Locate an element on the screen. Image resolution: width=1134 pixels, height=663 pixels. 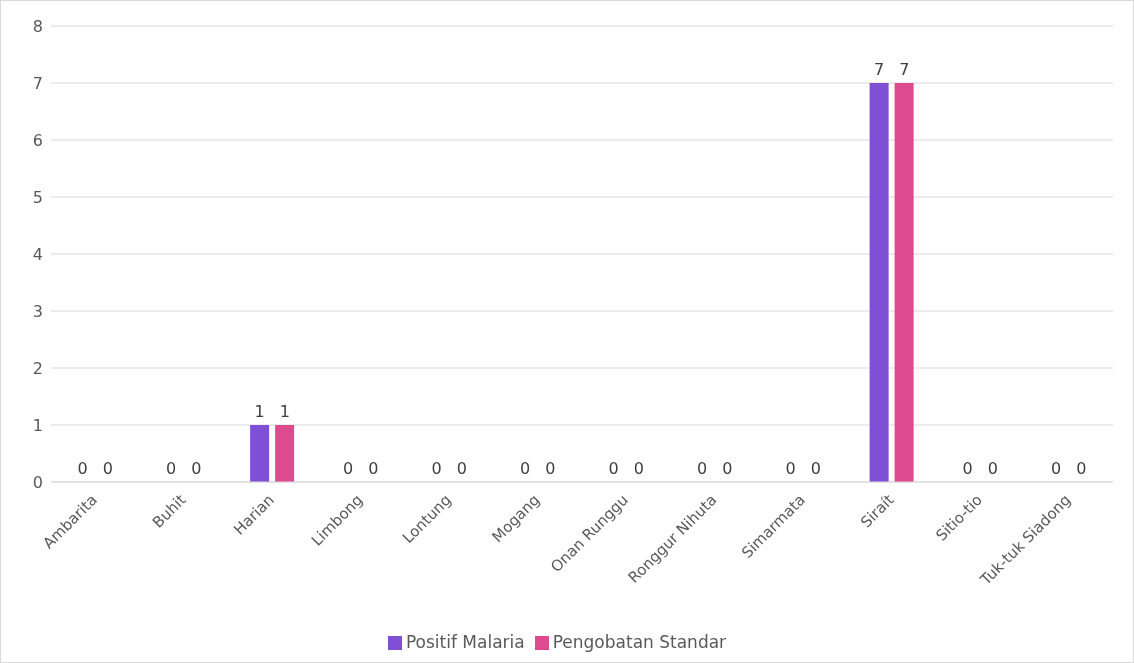
y-tick-label: 4 is located at coordinates (37, 254).